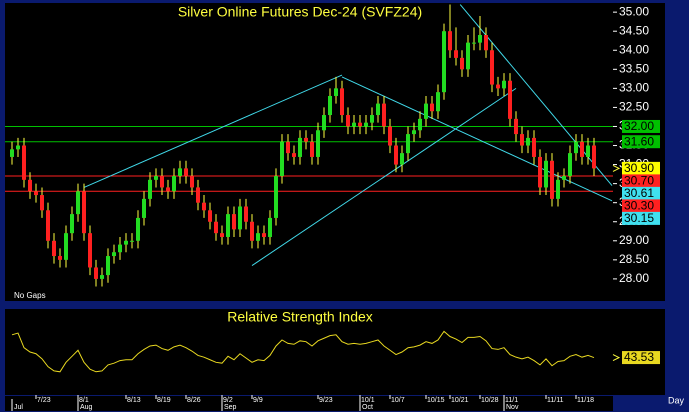  I want to click on x-tick-label: 10/21, so click(460, 400).